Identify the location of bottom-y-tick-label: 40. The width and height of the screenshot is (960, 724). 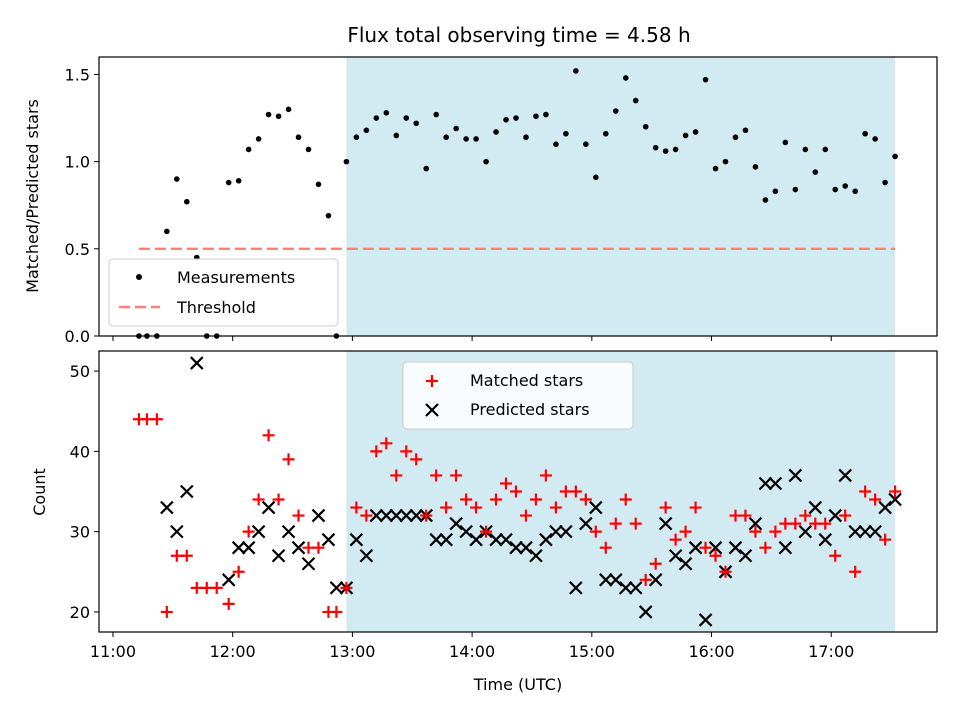
(80, 451).